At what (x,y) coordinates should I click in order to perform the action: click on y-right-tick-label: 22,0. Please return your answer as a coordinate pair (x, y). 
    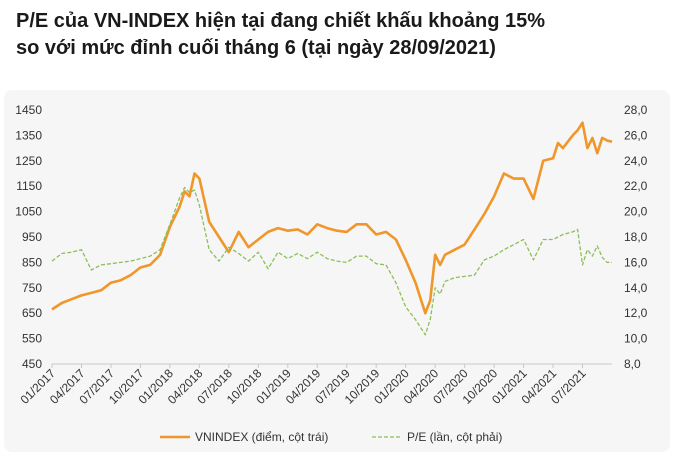
    Looking at the image, I should click on (636, 186).